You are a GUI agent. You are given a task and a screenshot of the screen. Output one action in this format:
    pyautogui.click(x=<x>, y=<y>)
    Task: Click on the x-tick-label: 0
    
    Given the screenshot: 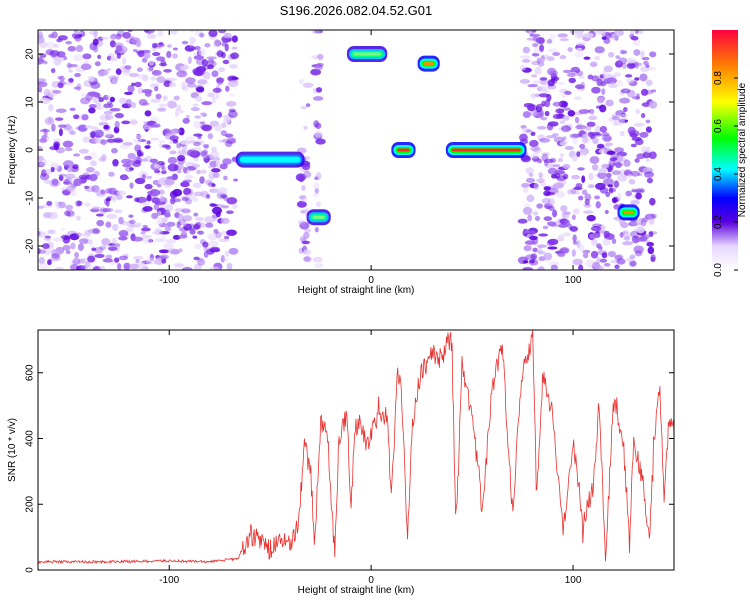 What is the action you would take?
    pyautogui.click(x=371, y=580)
    